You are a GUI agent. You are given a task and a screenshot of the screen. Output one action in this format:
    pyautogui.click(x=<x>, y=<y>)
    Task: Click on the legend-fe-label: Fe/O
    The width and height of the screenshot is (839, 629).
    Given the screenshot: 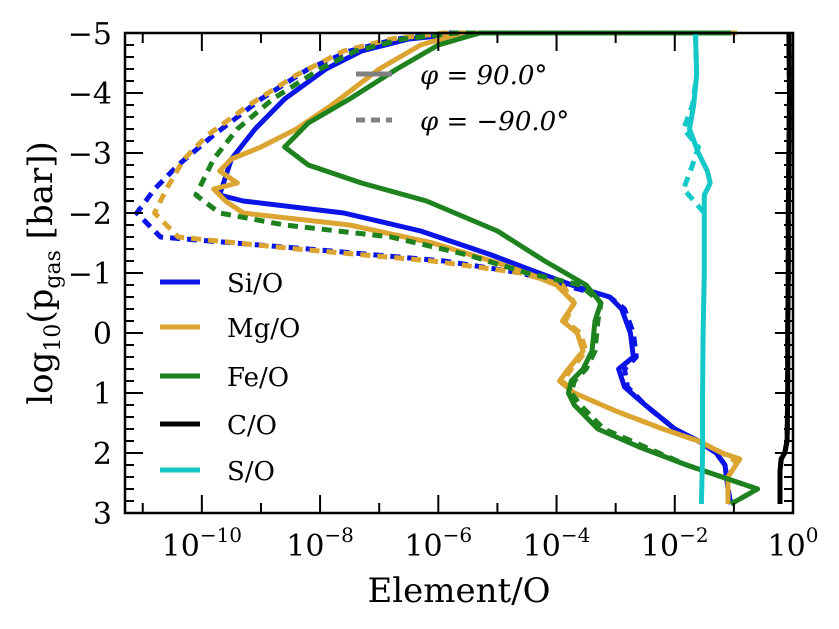 What is the action you would take?
    pyautogui.click(x=258, y=378)
    